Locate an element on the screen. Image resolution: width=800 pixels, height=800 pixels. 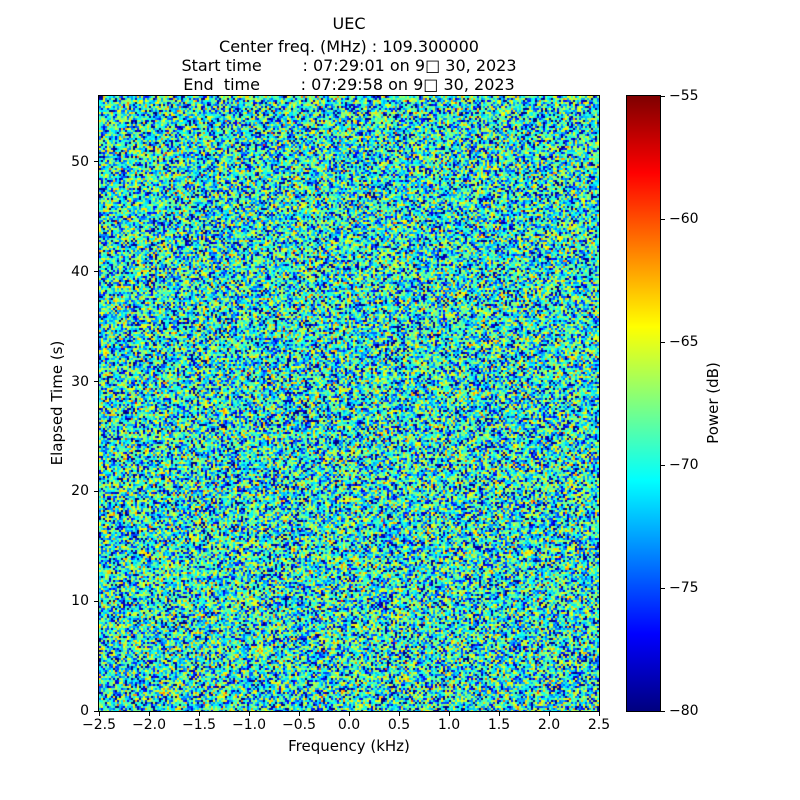
x-tick-label: 1.5 is located at coordinates (499, 725).